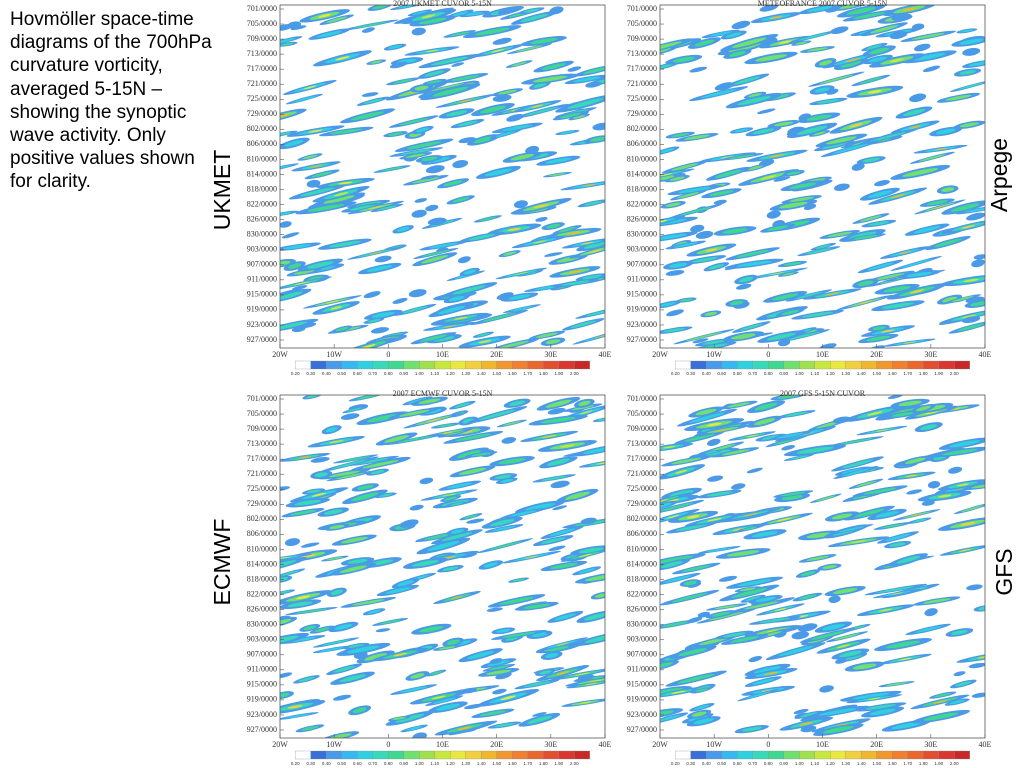 The height and width of the screenshot is (768, 1024). What do you see at coordinates (642, 68) in the screenshot?
I see `y-tick-label: 717/0000` at bounding box center [642, 68].